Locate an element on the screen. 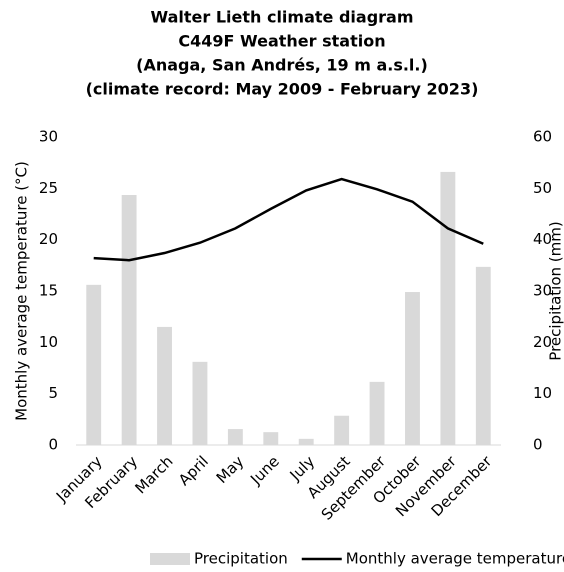 Image resolution: width=564 pixels, height=572 pixels. y2-tick-label: 60 is located at coordinates (542, 137).